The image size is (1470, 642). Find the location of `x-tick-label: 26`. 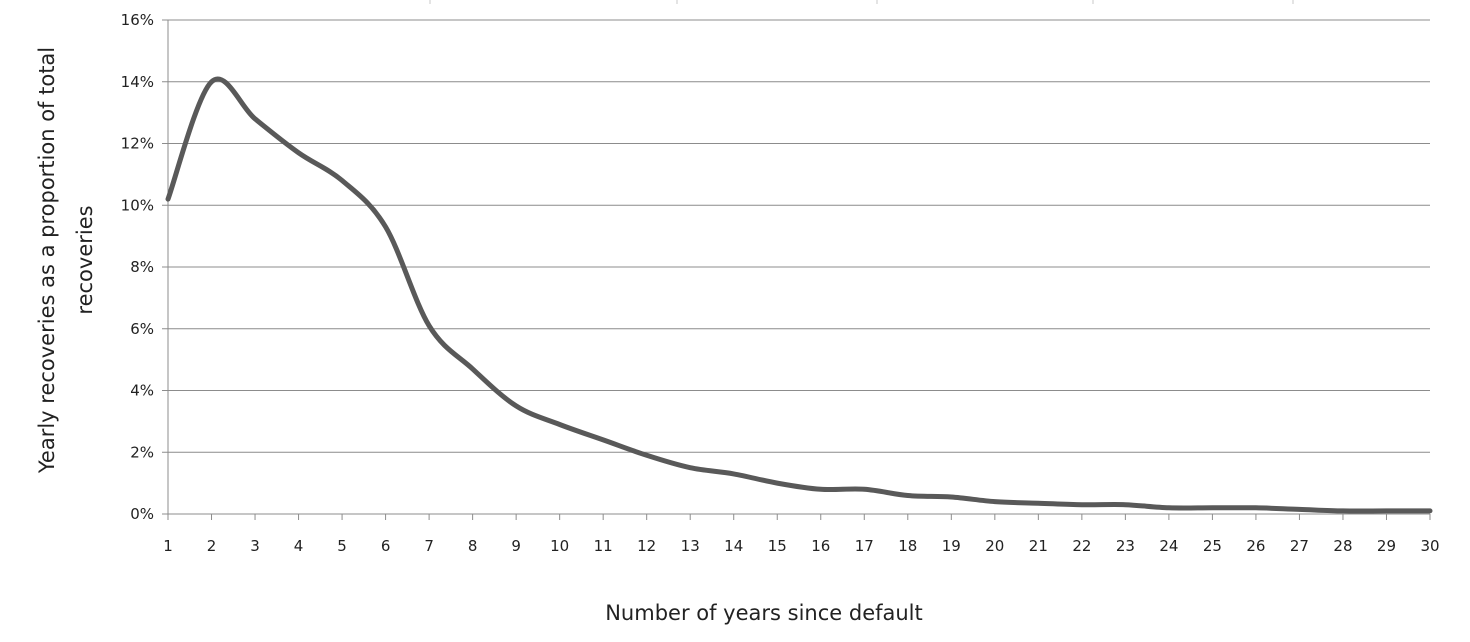

x-tick-label: 26 is located at coordinates (1255, 546).